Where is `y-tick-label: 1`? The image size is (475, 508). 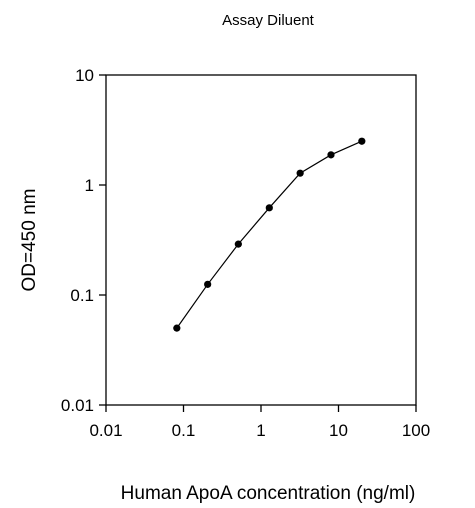 y-tick-label: 1 is located at coordinates (89, 185).